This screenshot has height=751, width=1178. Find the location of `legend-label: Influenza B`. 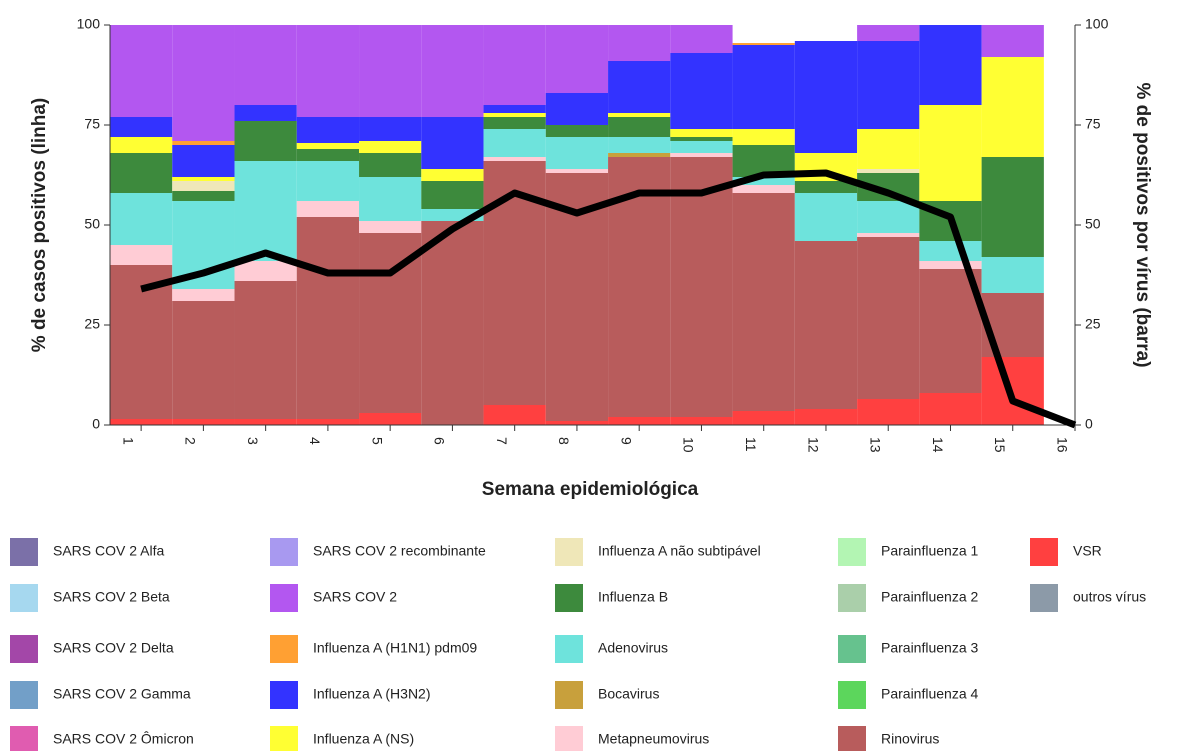

legend-label: Influenza B is located at coordinates (633, 597).